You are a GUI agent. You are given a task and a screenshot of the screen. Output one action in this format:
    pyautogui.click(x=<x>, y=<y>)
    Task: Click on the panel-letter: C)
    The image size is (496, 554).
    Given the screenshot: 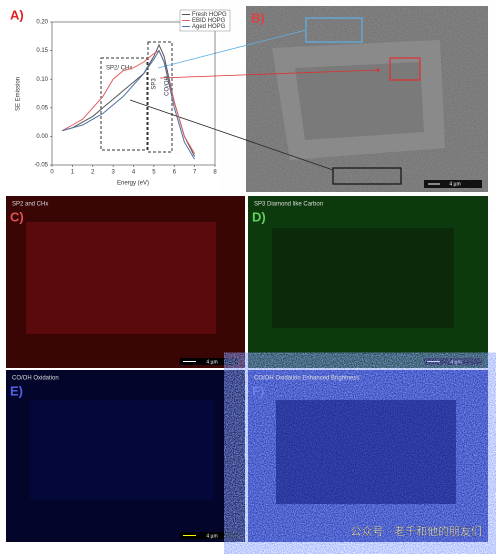 What is the action you would take?
    pyautogui.click(x=17, y=216)
    